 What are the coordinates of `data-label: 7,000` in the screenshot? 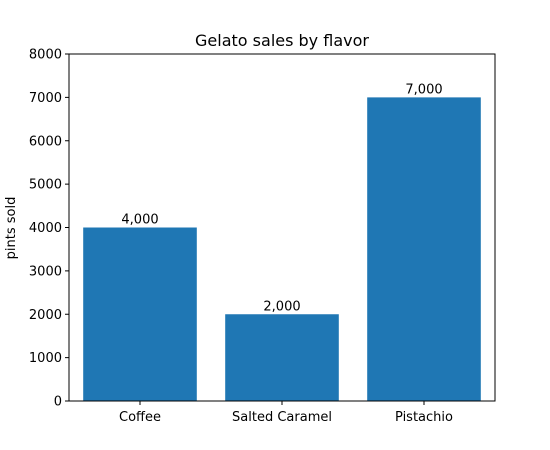 It's located at (423, 89).